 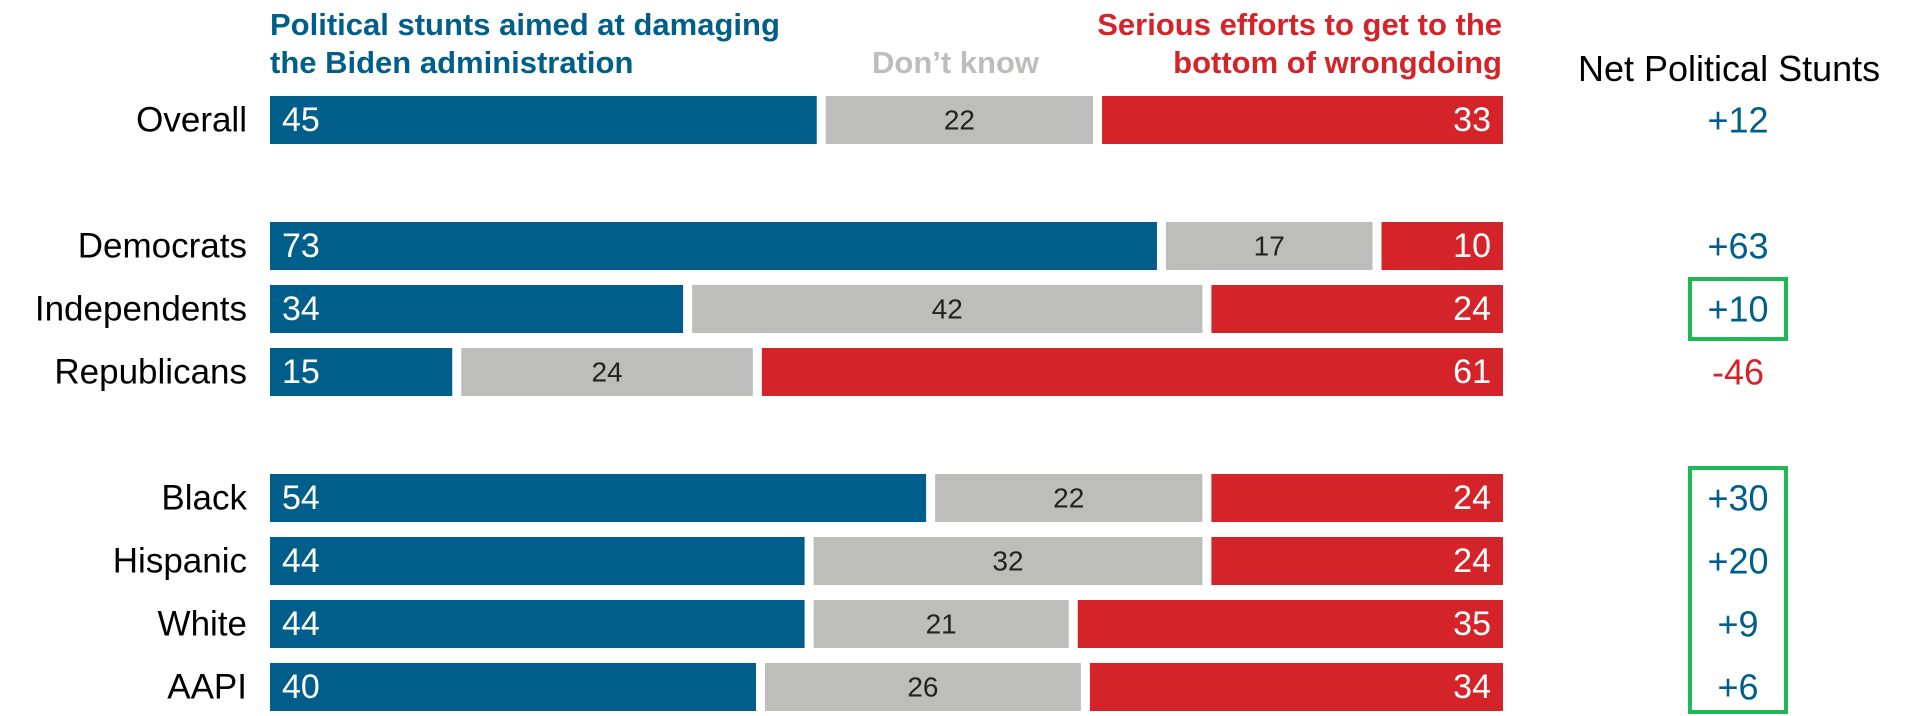 I want to click on value-label-stunts-black: 54, so click(x=301, y=498).